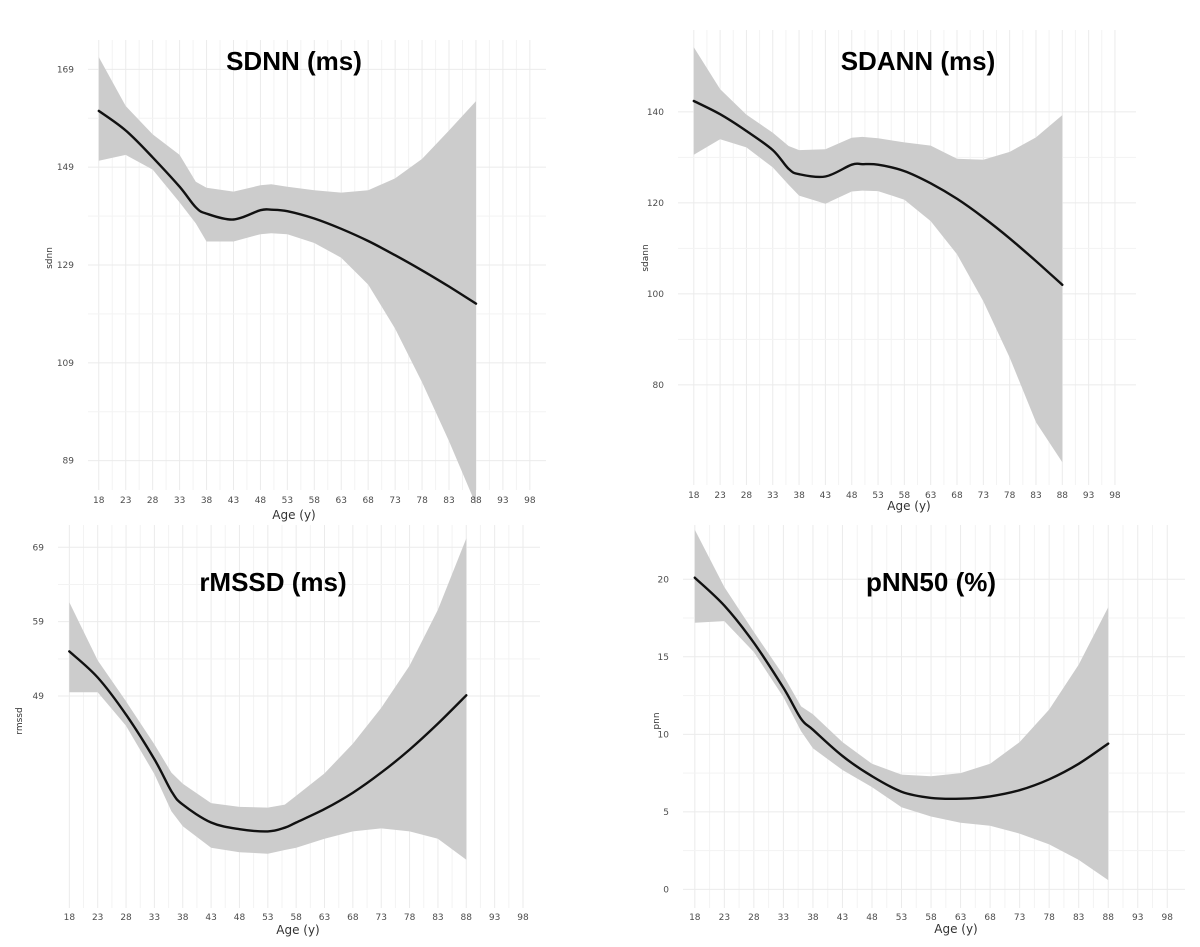  What do you see at coordinates (878, 192) in the screenshot?
I see `sdann-fit-line` at bounding box center [878, 192].